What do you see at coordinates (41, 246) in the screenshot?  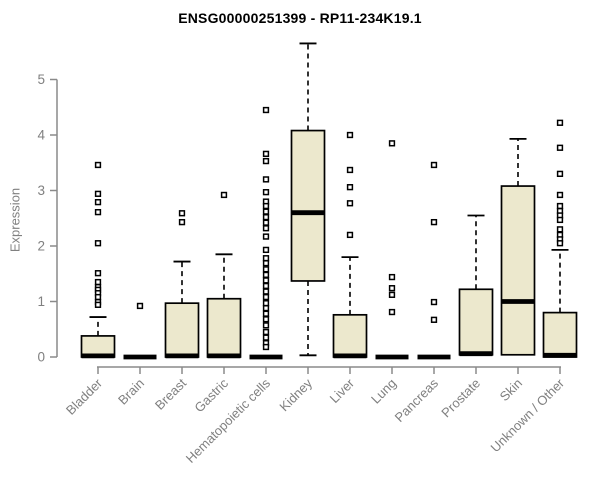 I see `y-tick-label: 2` at bounding box center [41, 246].